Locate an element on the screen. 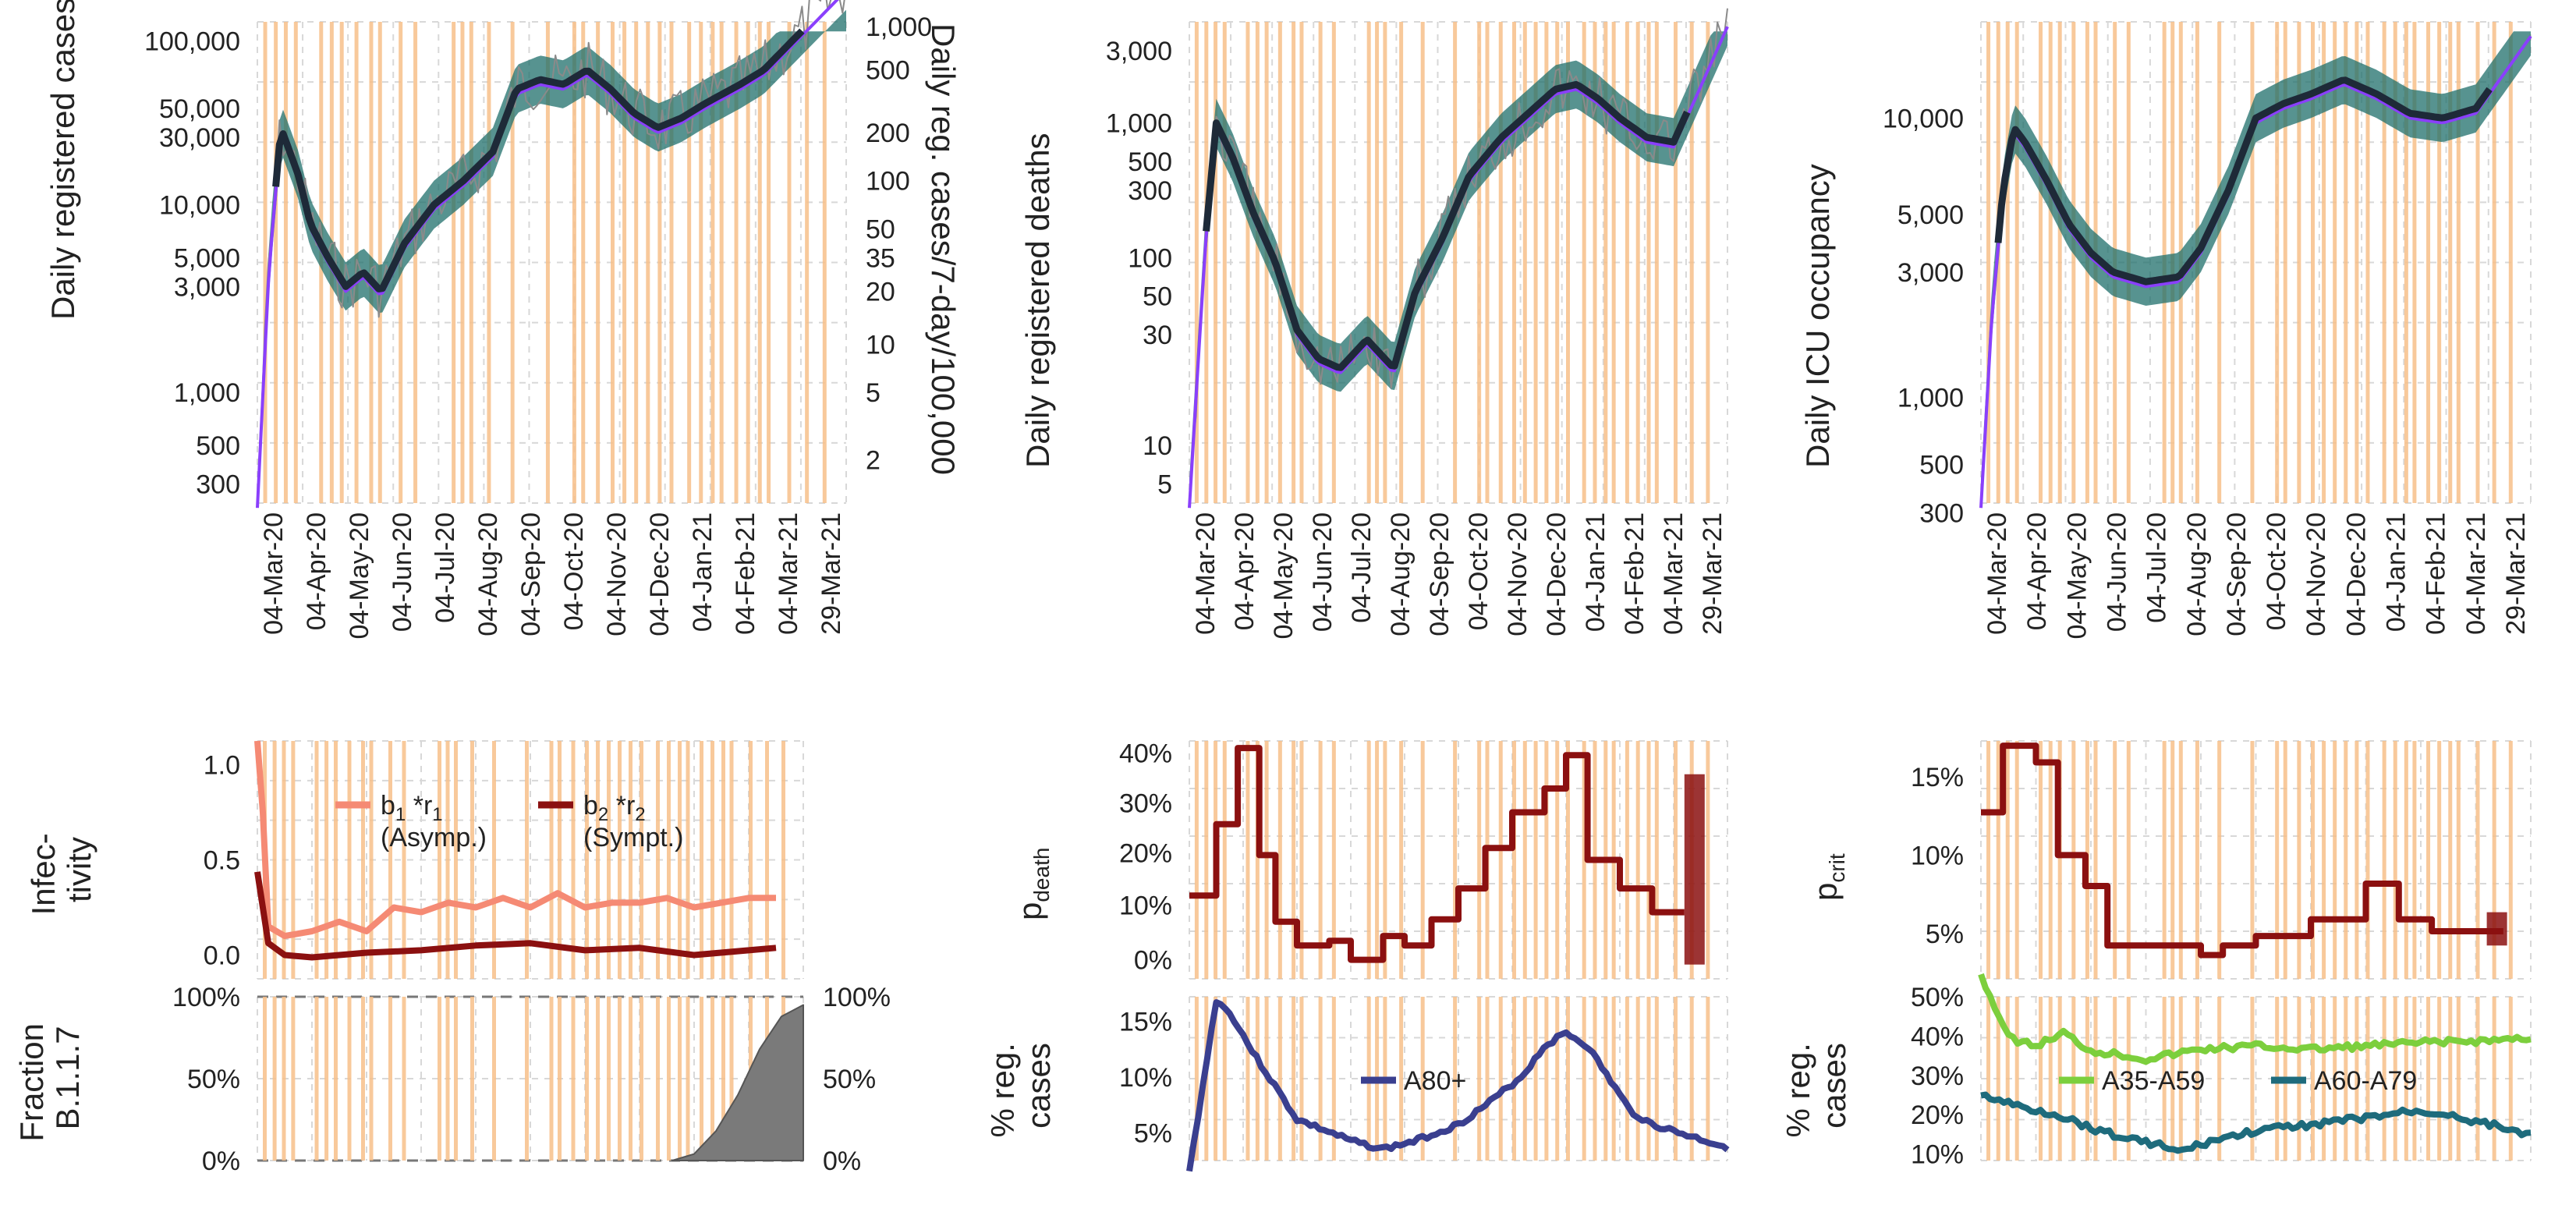 Image resolution: width=2576 pixels, height=1205 pixels. pdeath-range is located at coordinates (1694, 869).